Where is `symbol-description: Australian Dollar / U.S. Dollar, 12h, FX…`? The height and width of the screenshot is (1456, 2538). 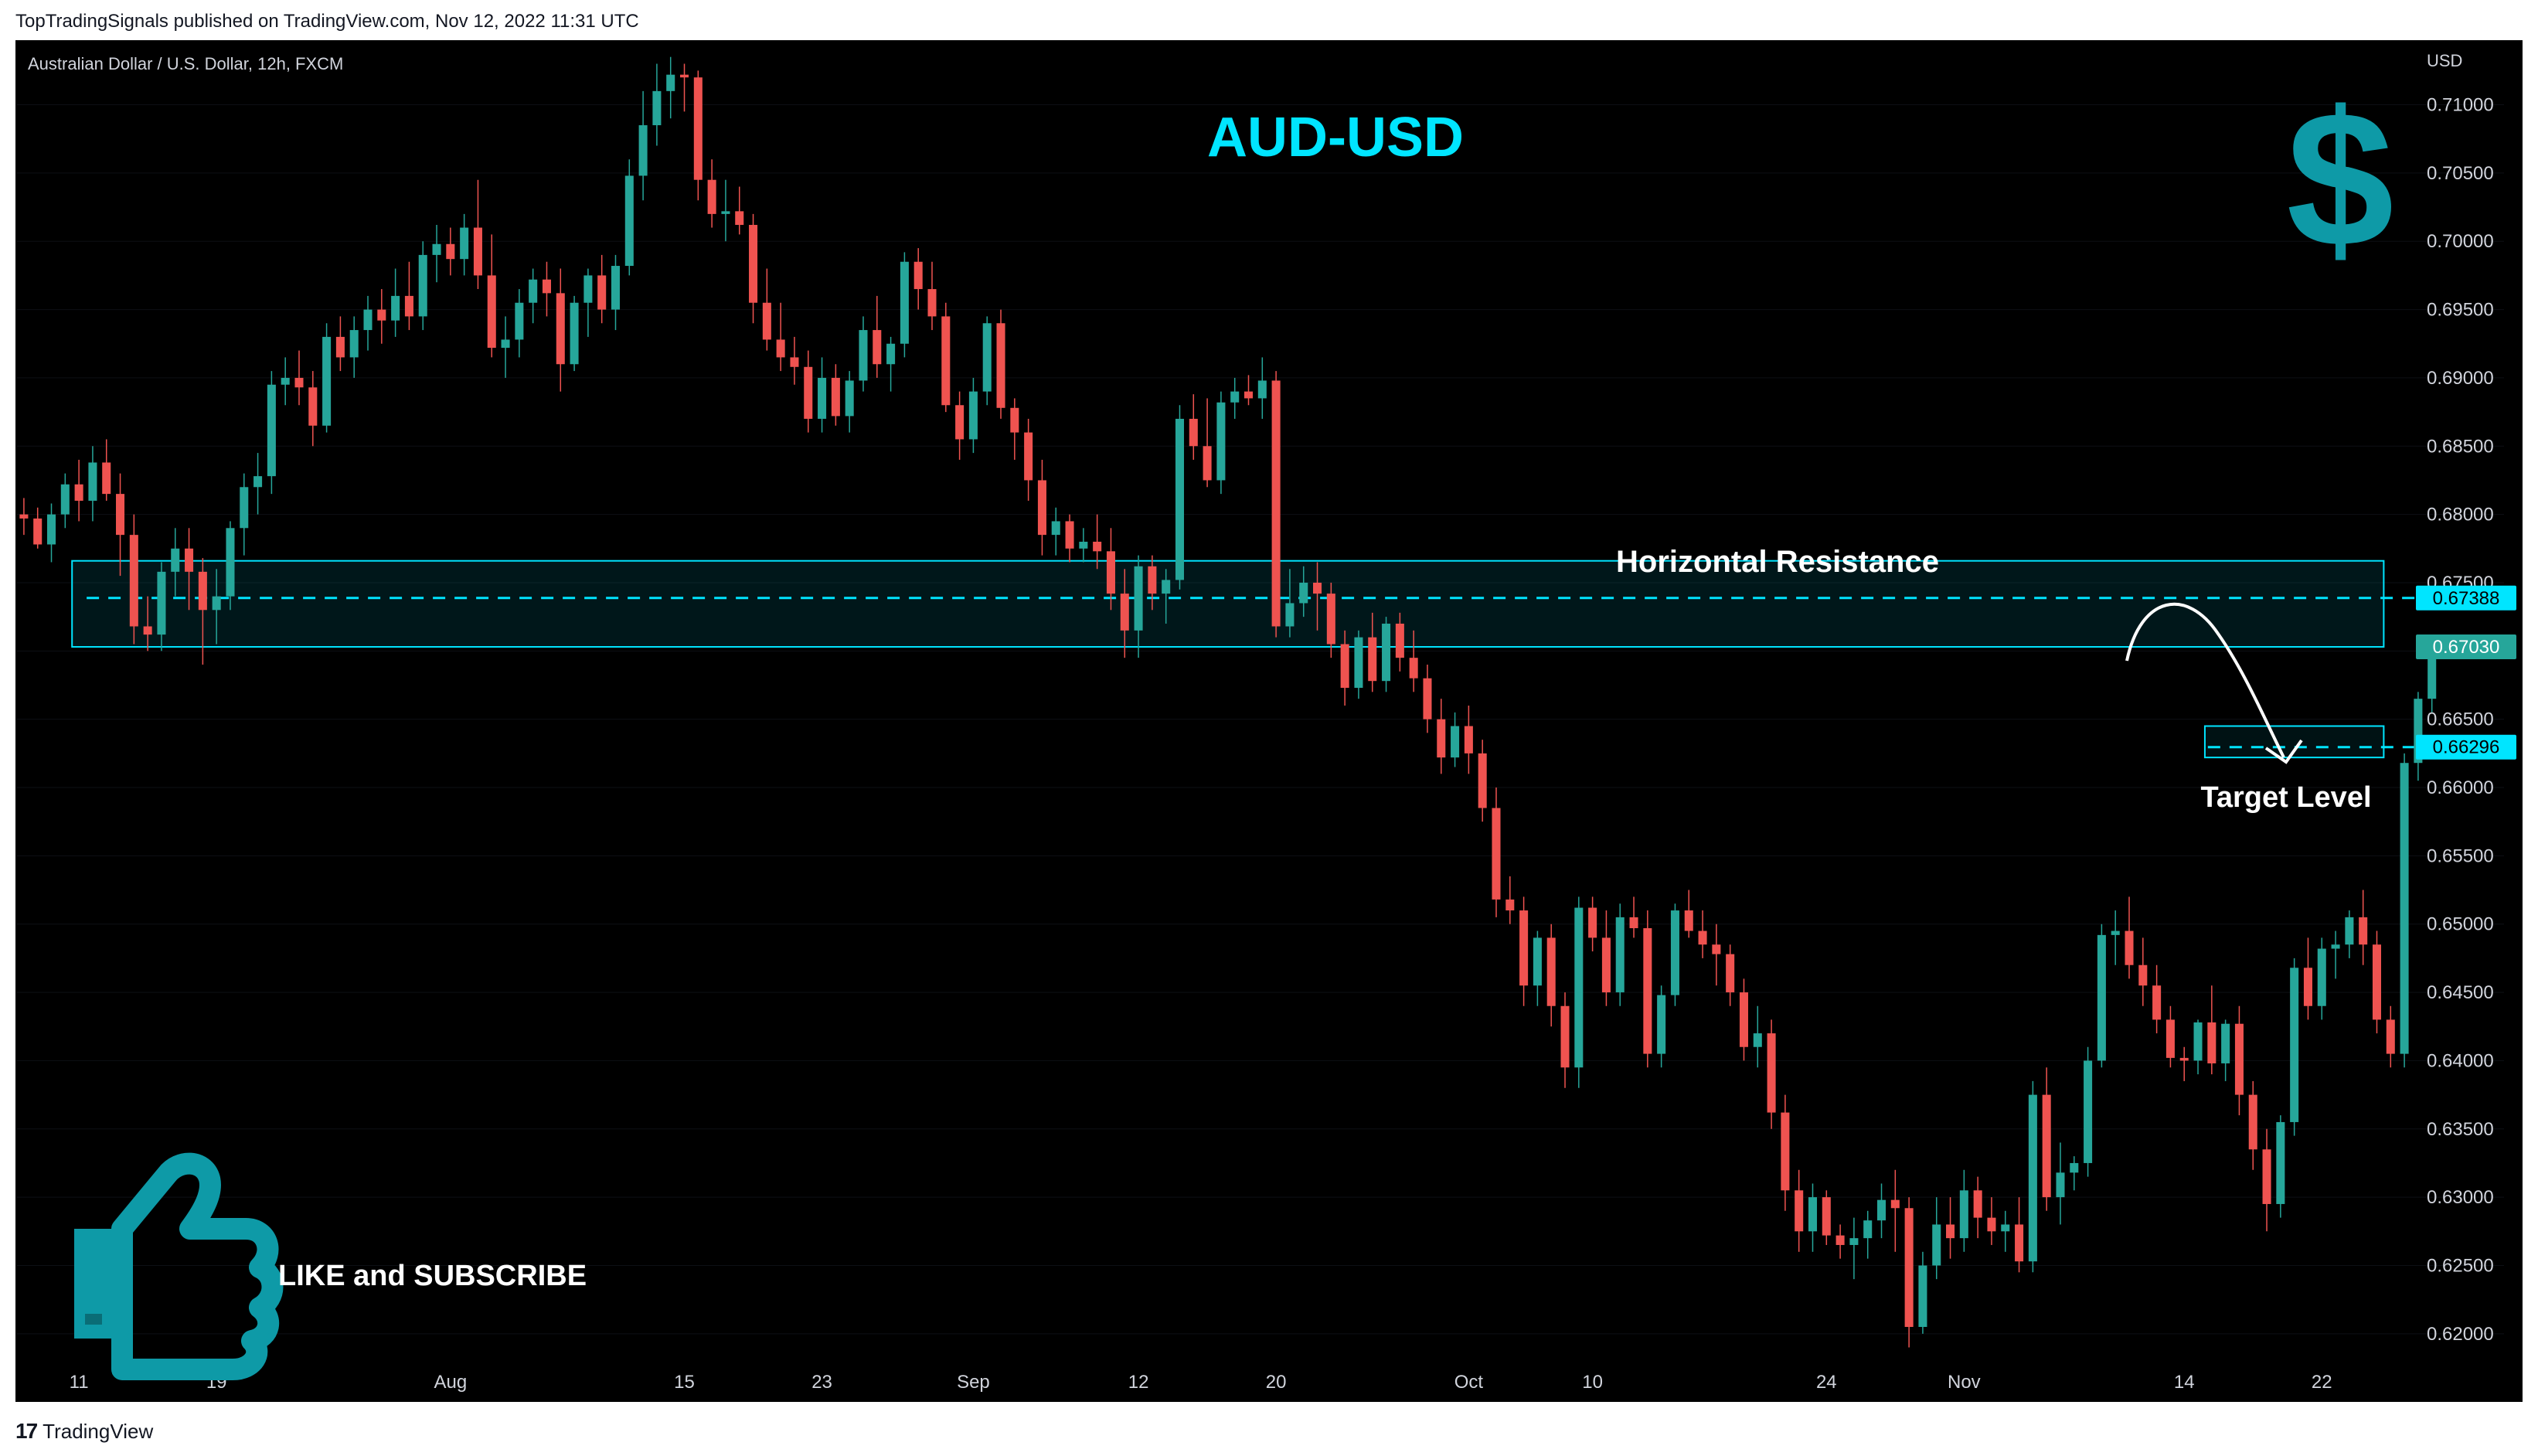 symbol-description: Australian Dollar / U.S. Dollar, 12h, FX… is located at coordinates (186, 63).